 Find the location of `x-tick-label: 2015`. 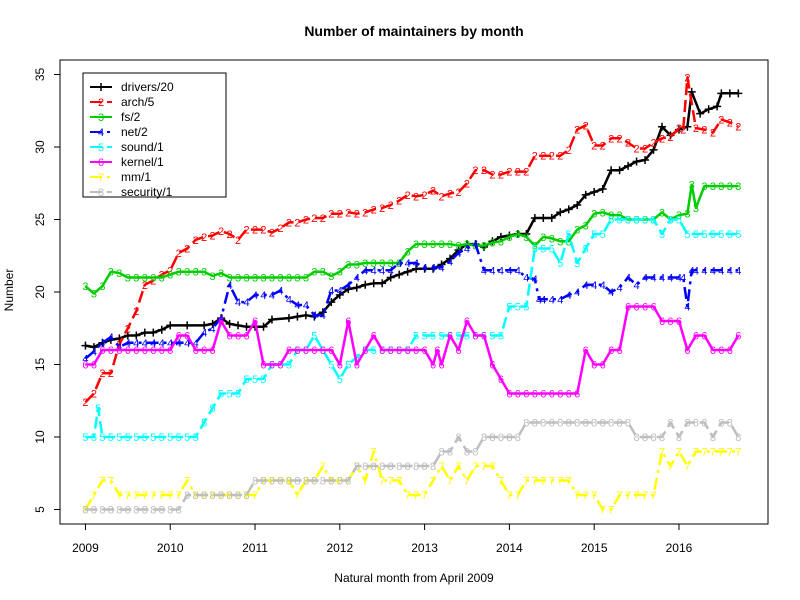

x-tick-label: 2015 is located at coordinates (594, 548).